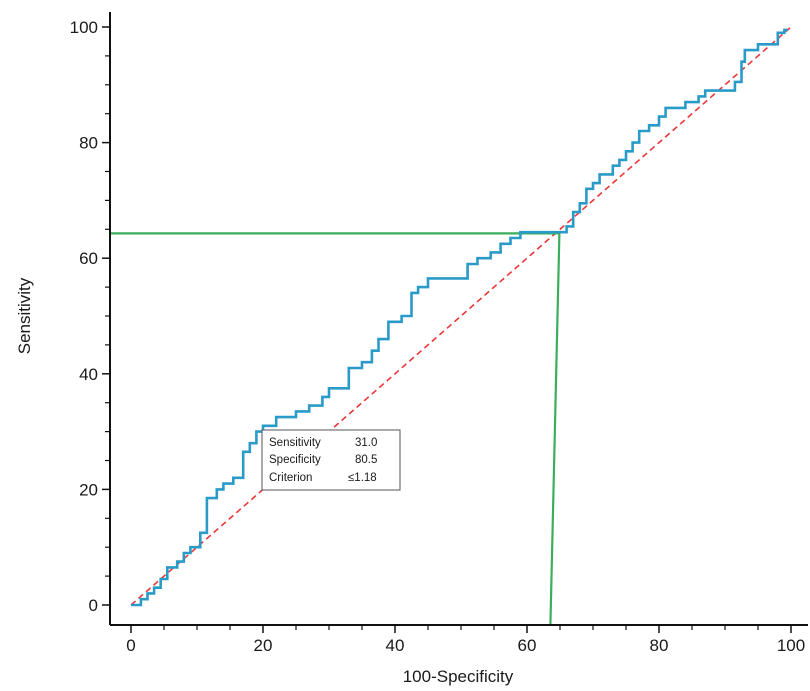  What do you see at coordinates (395, 645) in the screenshot?
I see `x-tick-label: 40` at bounding box center [395, 645].